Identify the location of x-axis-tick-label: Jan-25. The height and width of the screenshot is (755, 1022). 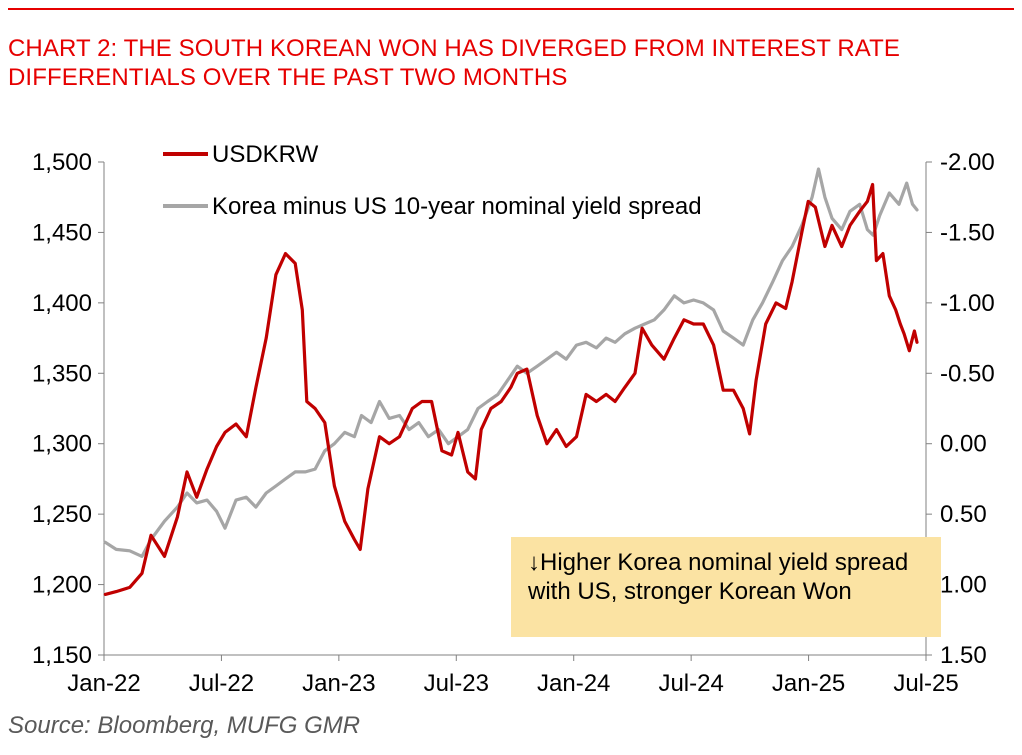
(808, 683).